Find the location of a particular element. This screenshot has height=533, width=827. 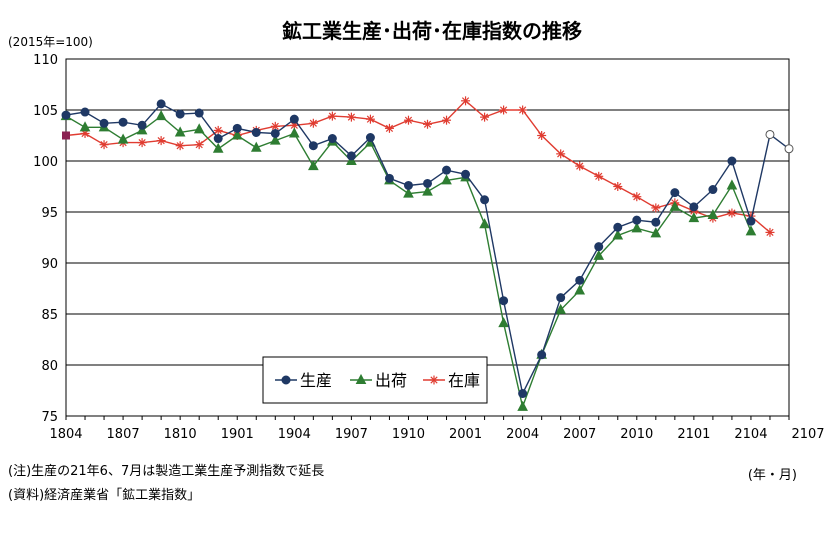

x-tick-label: 1807 is located at coordinates (123, 434).